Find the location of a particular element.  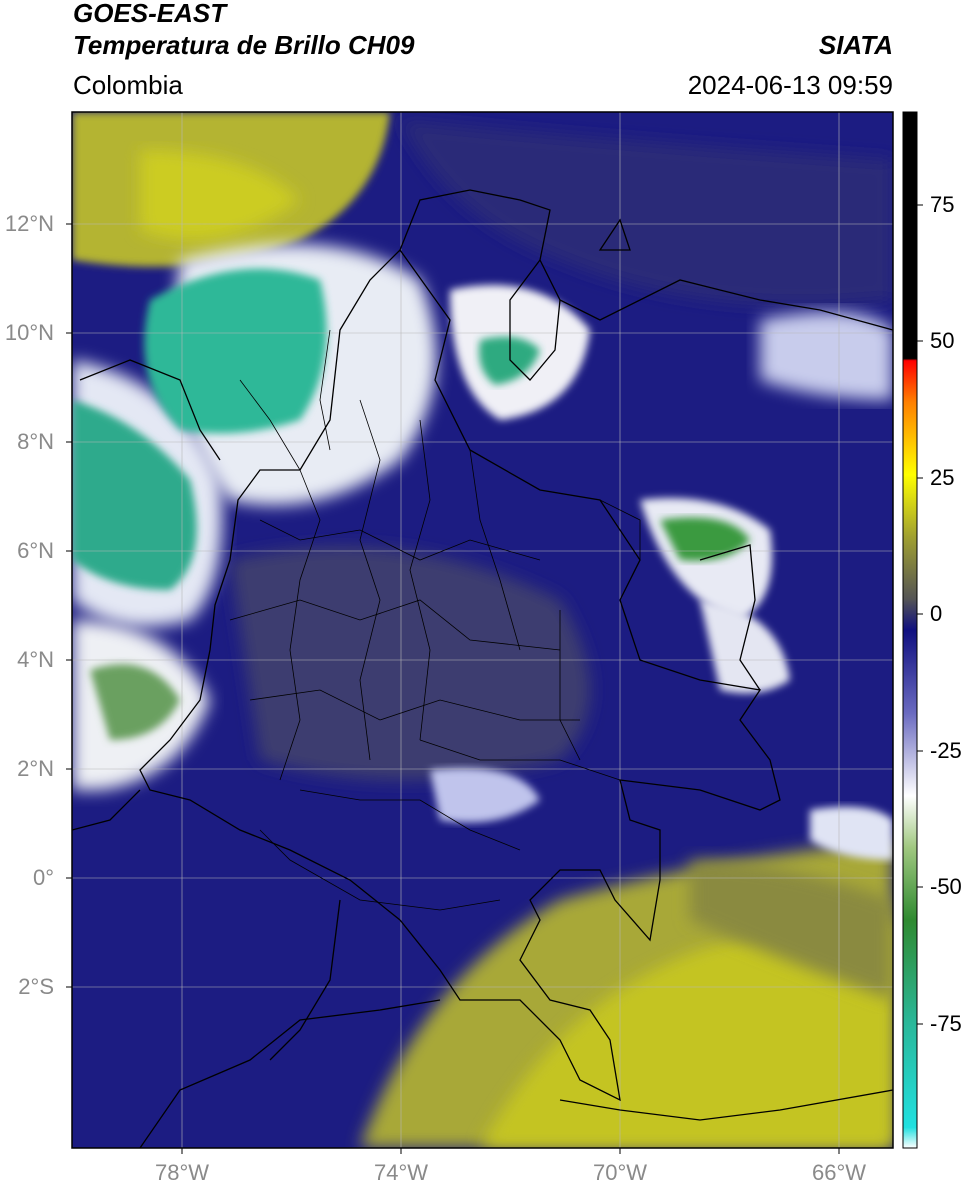

agency-label: SIATA is located at coordinates (855, 45).